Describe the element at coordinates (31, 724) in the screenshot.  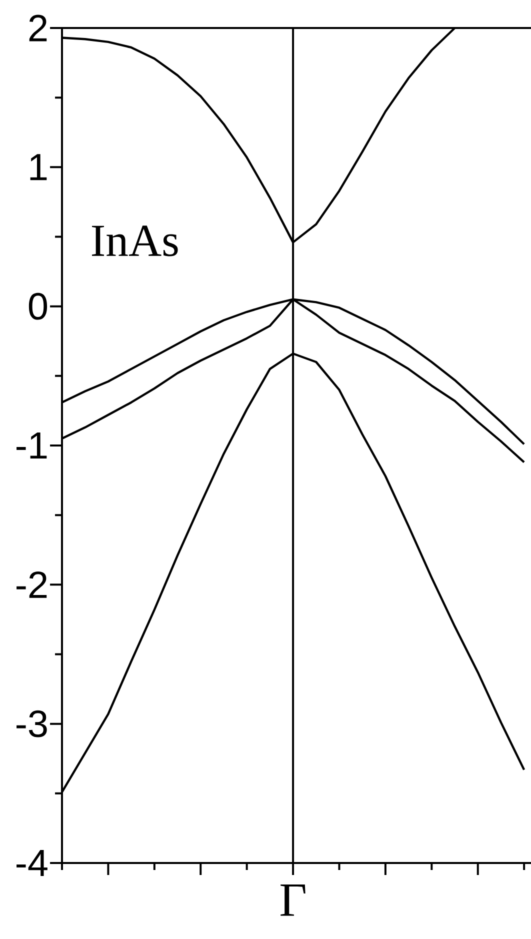
I see `y-tick-label: -3` at that location.